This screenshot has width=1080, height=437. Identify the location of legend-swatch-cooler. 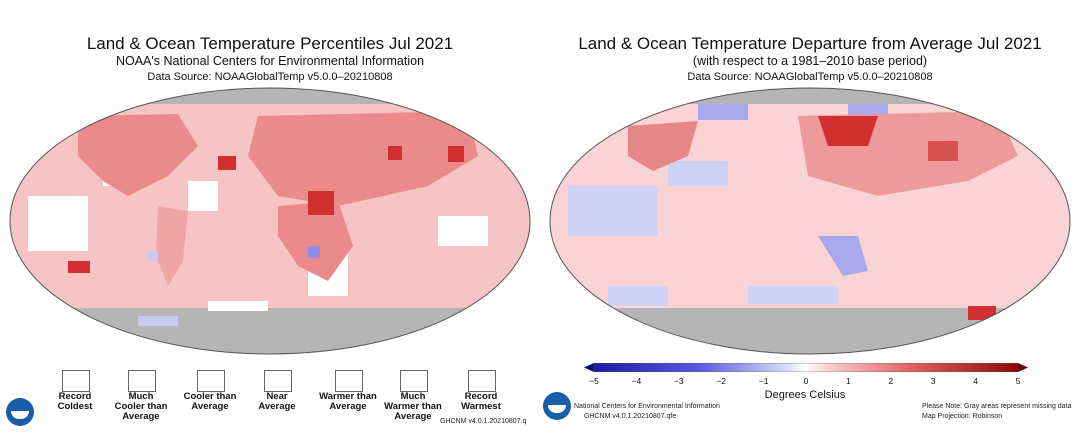
(211, 381).